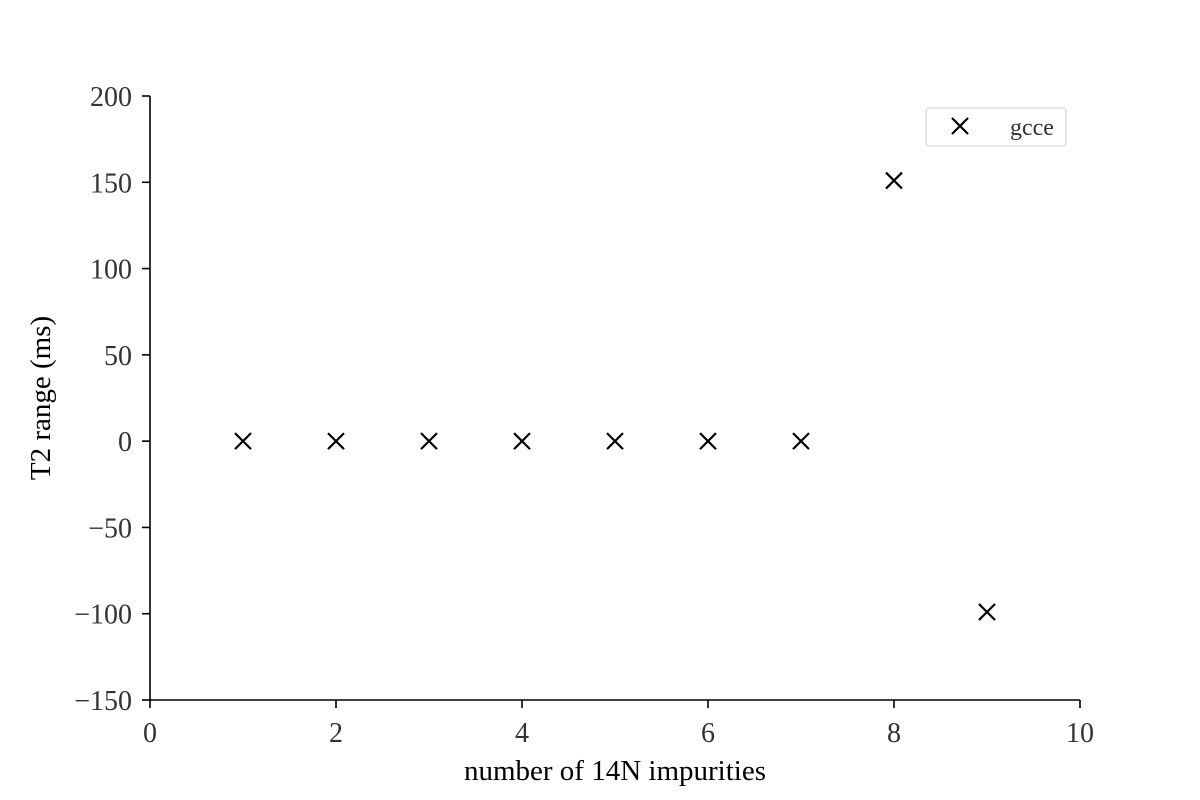 The height and width of the screenshot is (800, 1200). What do you see at coordinates (618, 724) in the screenshot?
I see `x-axis-ticks: 0 2 4 6 8 10` at bounding box center [618, 724].